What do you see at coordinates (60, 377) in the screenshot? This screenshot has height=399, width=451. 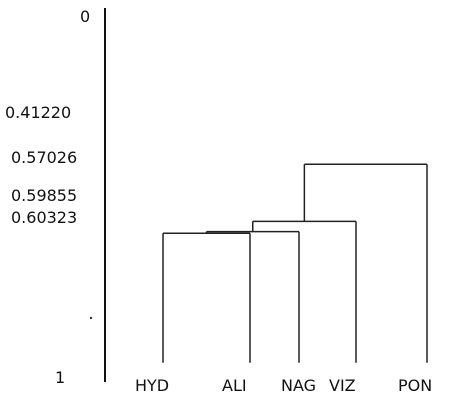 I see `axis-bottom-label: 1` at bounding box center [60, 377].